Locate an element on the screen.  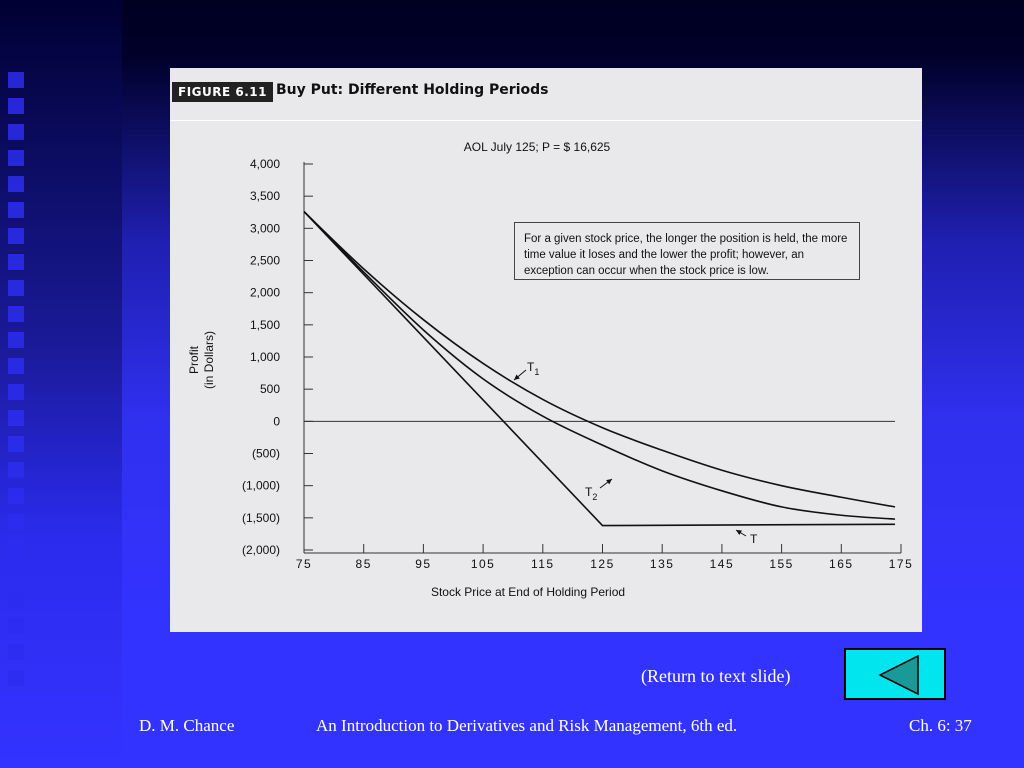
y-tick-label: 4,000 is located at coordinates (265, 164).